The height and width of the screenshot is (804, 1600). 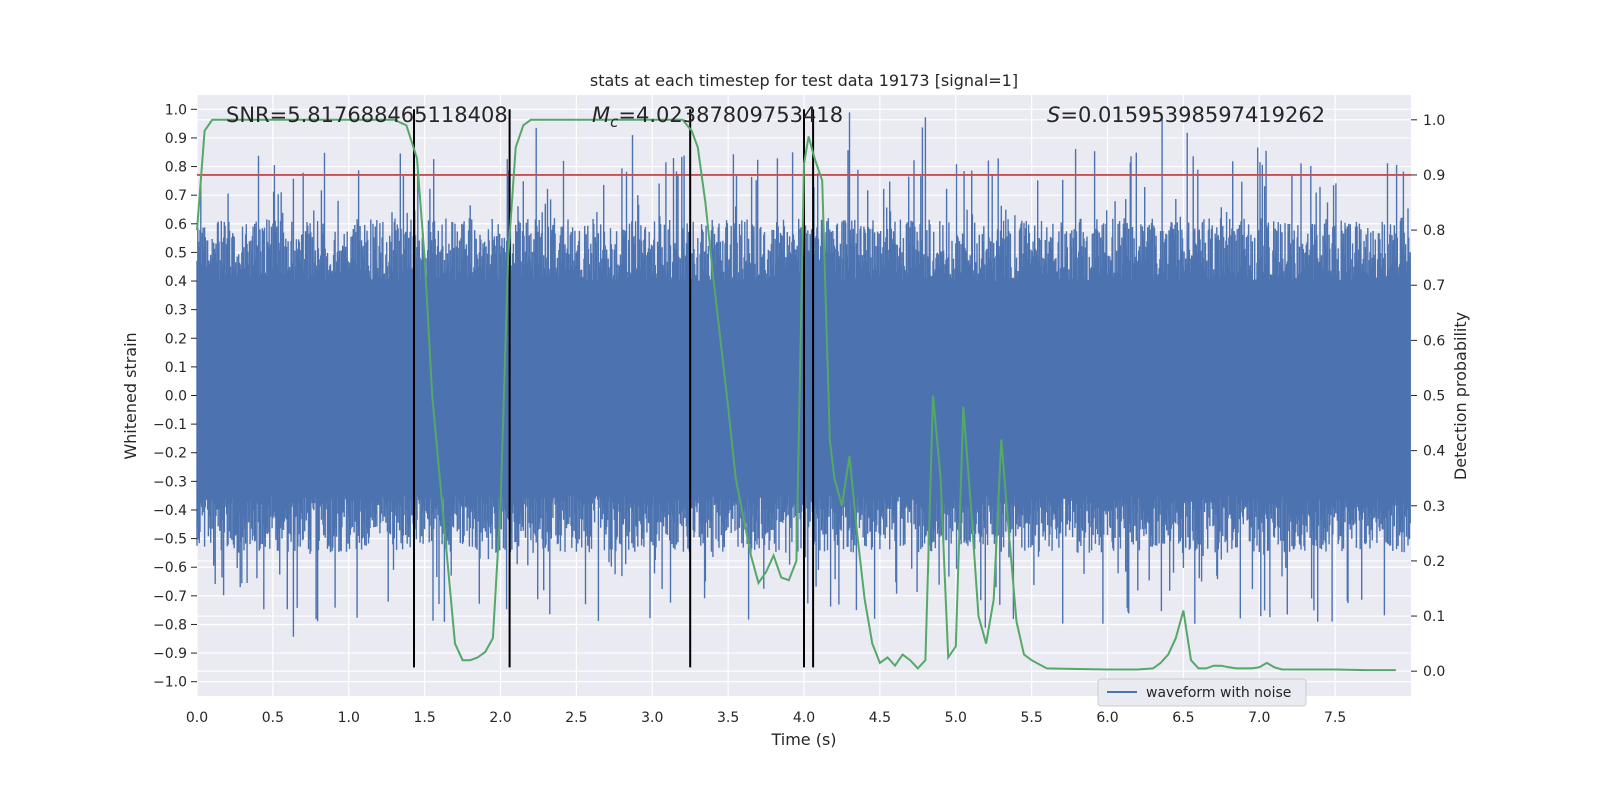 I want to click on y-left-tick-label-5: 0.5, so click(x=176, y=253).